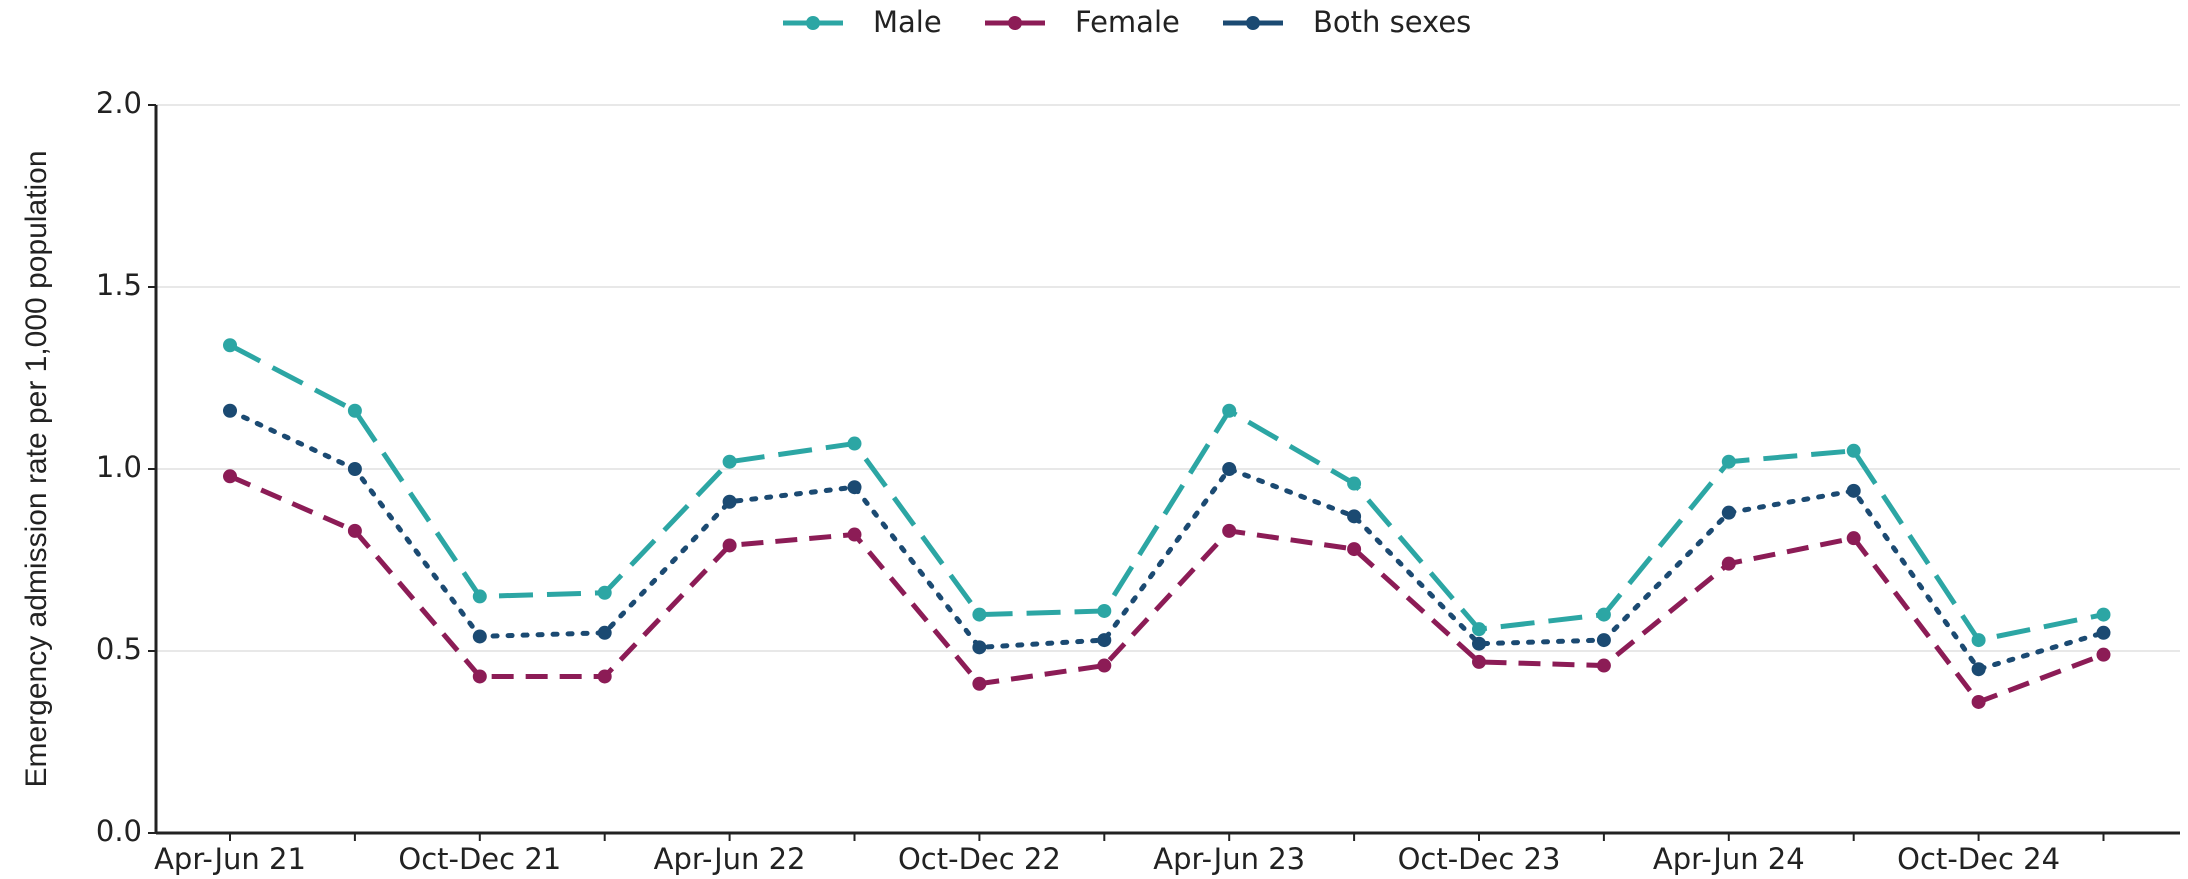  I want to click on legend-label: Male, so click(907, 22).